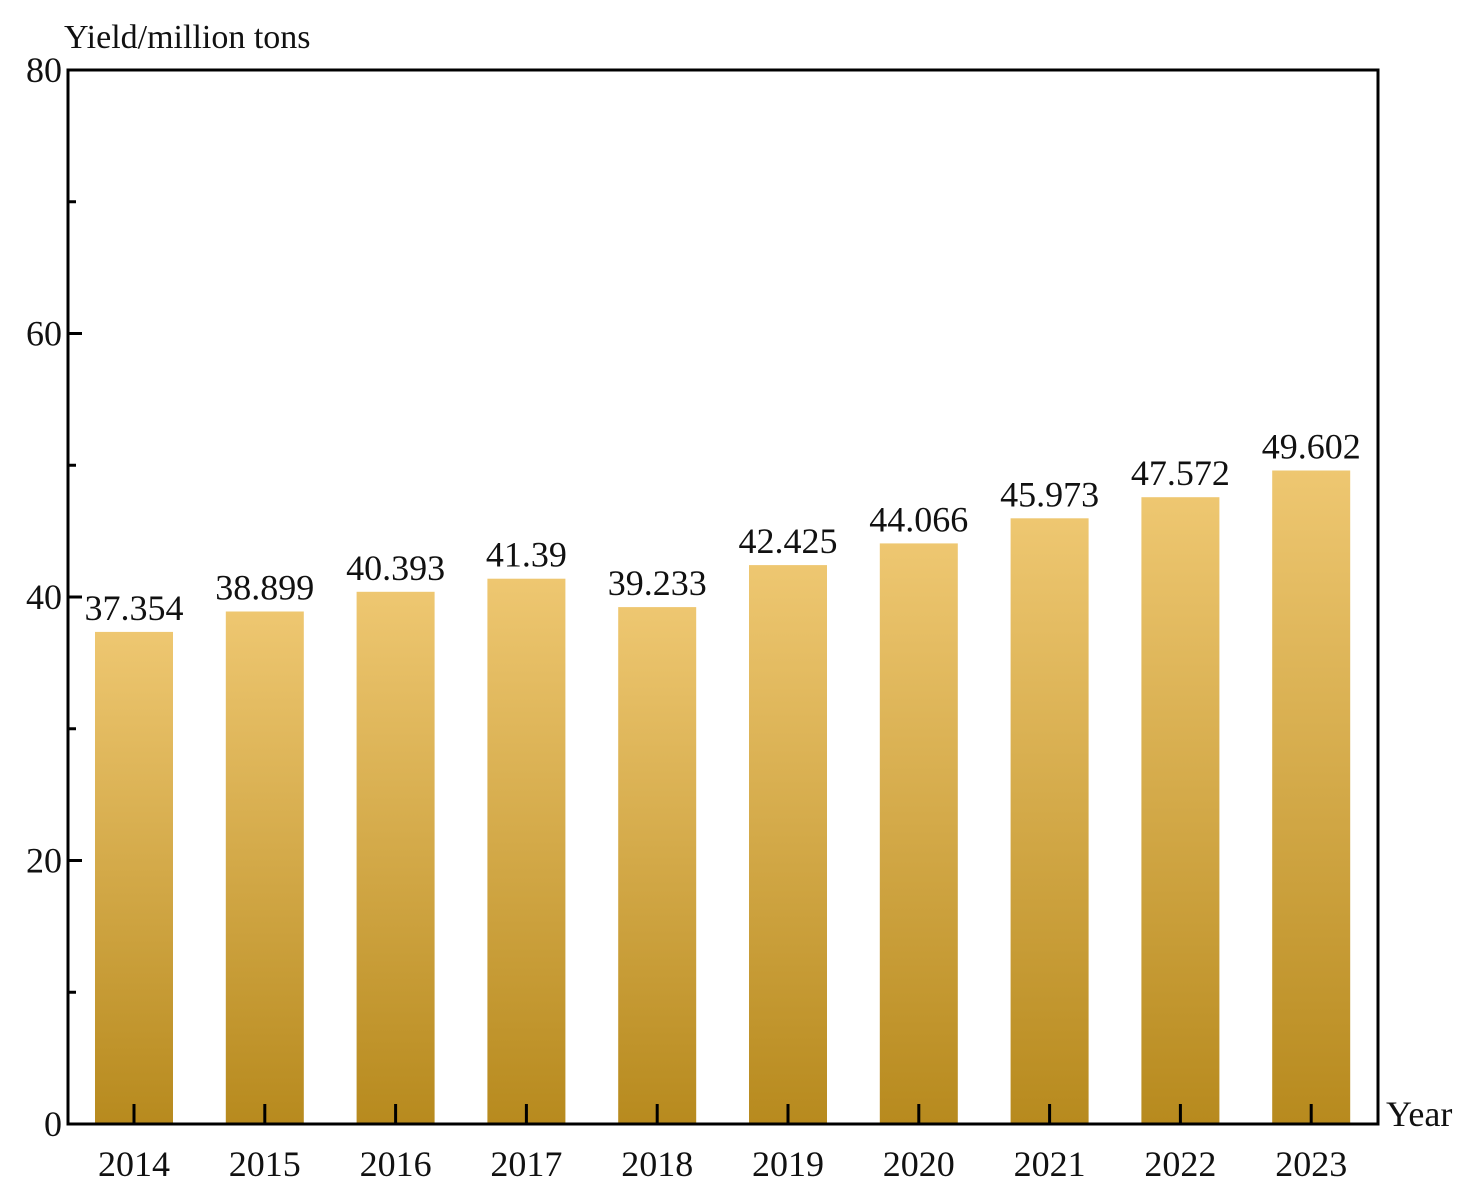 The width and height of the screenshot is (1471, 1201). I want to click on y-tick-label: 60, so click(44, 334).